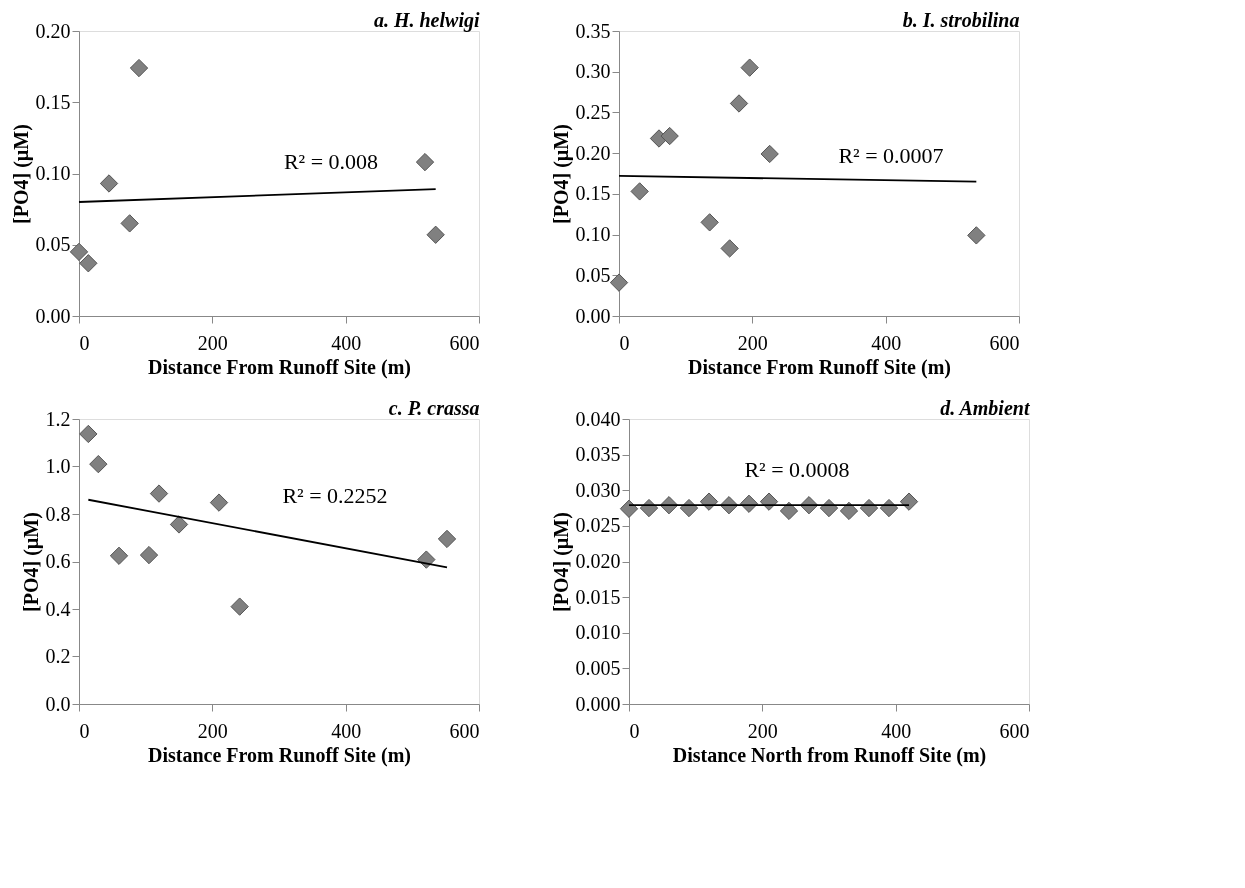 The height and width of the screenshot is (888, 1245). Describe the element at coordinates (434, 408) in the screenshot. I see `chart-title: c. P. crassa` at that location.